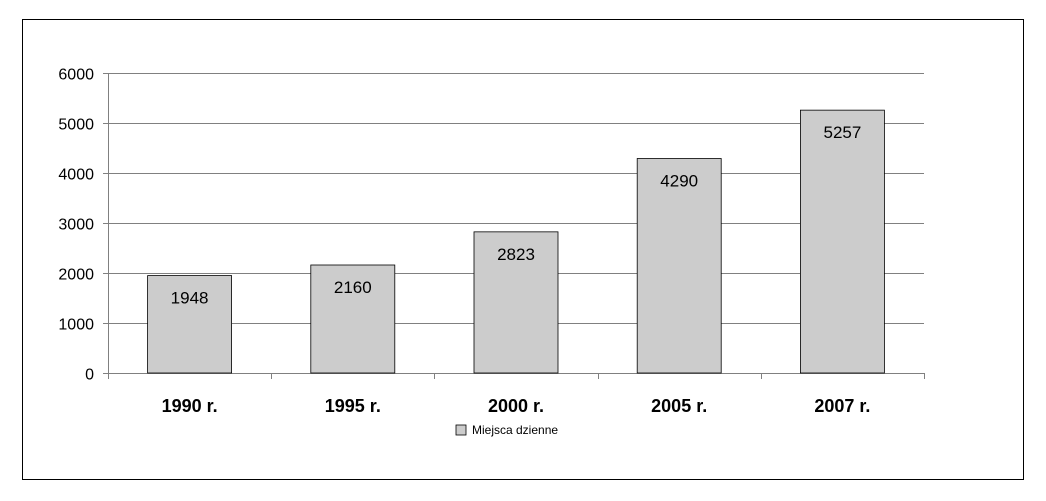 This screenshot has width=1046, height=501. What do you see at coordinates (679, 181) in the screenshot?
I see `data-label: 4290` at bounding box center [679, 181].